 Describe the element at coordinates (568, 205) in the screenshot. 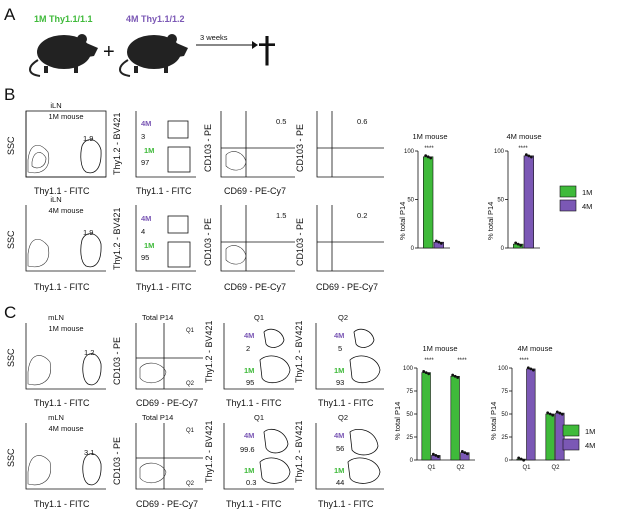

I see `b-legend-swatch-4m` at that location.